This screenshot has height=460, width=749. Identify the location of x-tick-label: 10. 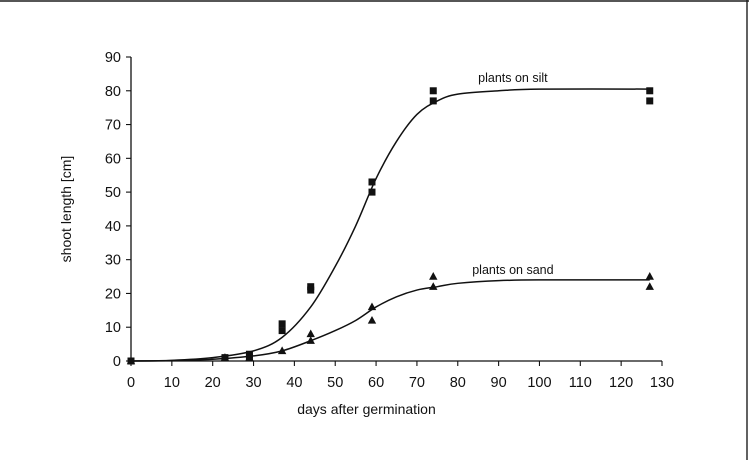
(172, 383).